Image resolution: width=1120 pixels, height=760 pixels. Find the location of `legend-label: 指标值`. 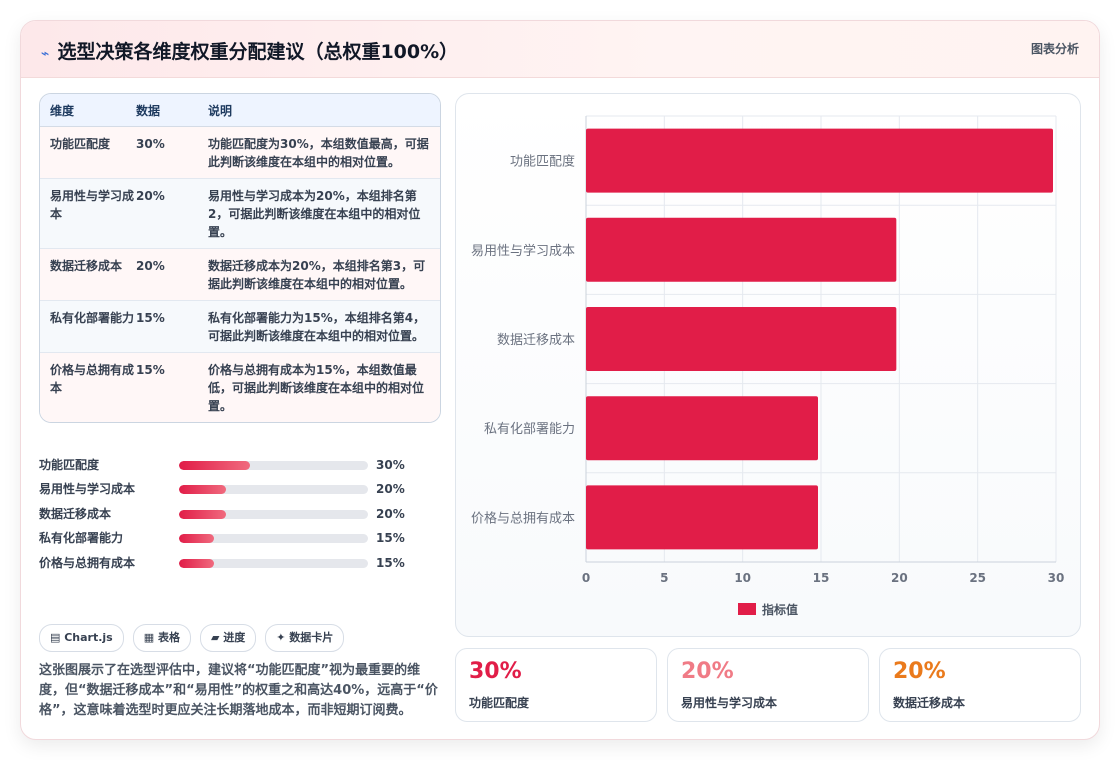

legend-label: 指标值 is located at coordinates (780, 609).